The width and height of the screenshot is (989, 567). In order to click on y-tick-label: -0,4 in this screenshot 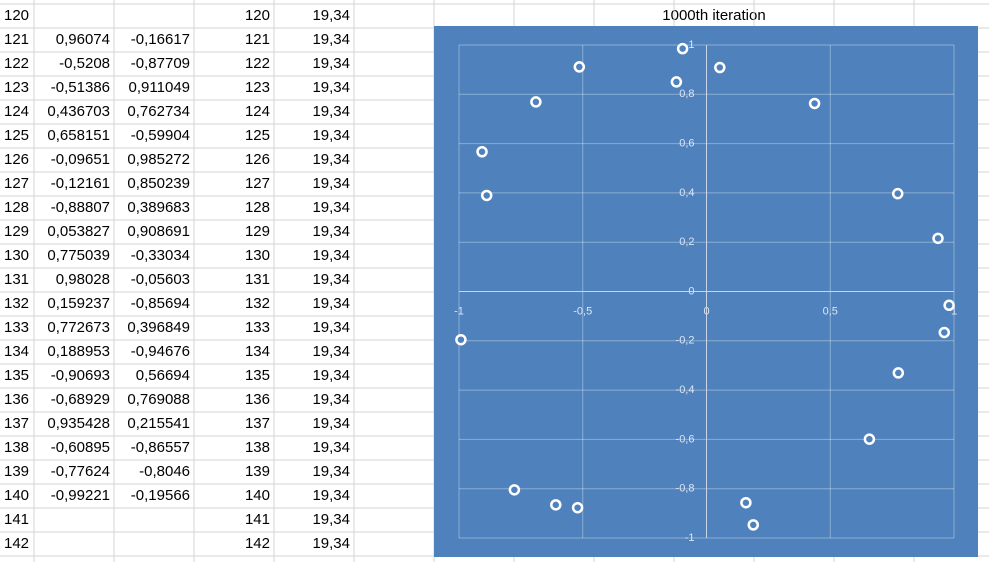, I will do `click(685, 390)`.